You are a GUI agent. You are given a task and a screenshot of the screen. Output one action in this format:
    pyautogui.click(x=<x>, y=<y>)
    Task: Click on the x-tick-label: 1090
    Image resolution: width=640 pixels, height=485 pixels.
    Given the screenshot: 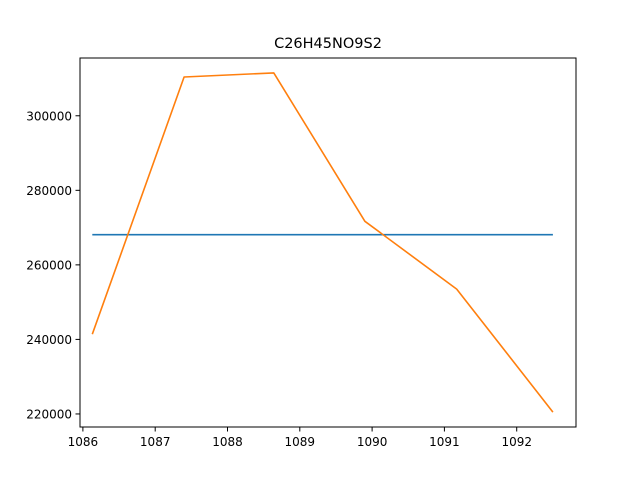 What is the action you would take?
    pyautogui.click(x=372, y=442)
    